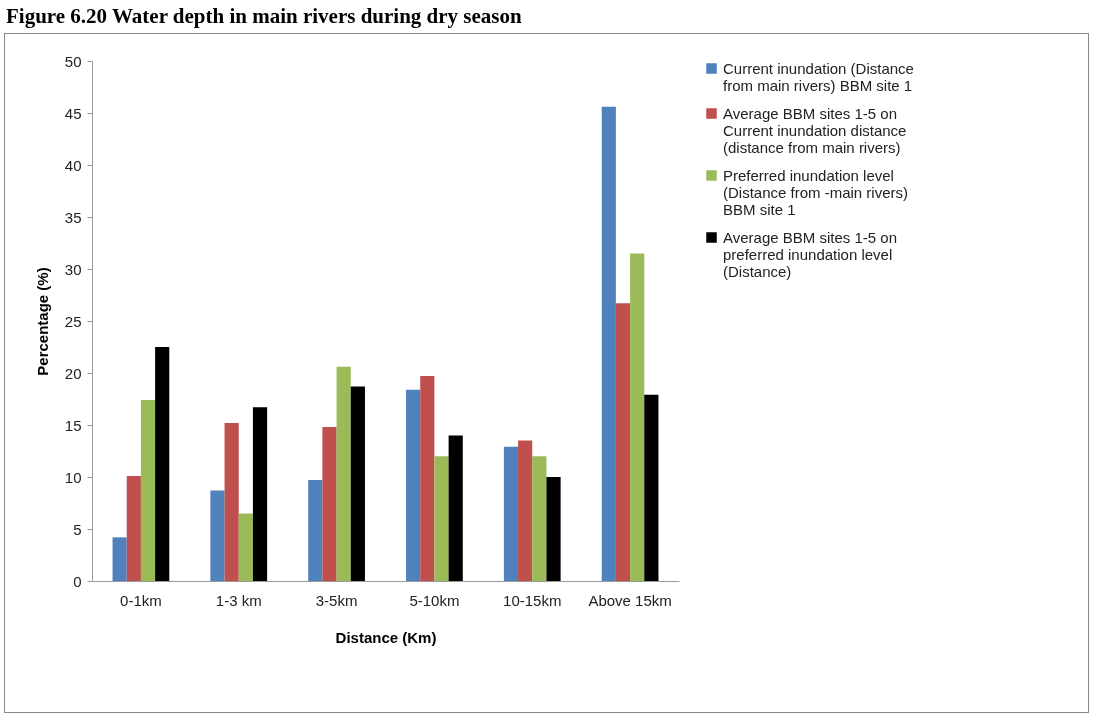 The height and width of the screenshot is (721, 1095). What do you see at coordinates (816, 192) in the screenshot?
I see `legend-label: Preferred inundation level (Distance from -main rivers) BBM site 1` at bounding box center [816, 192].